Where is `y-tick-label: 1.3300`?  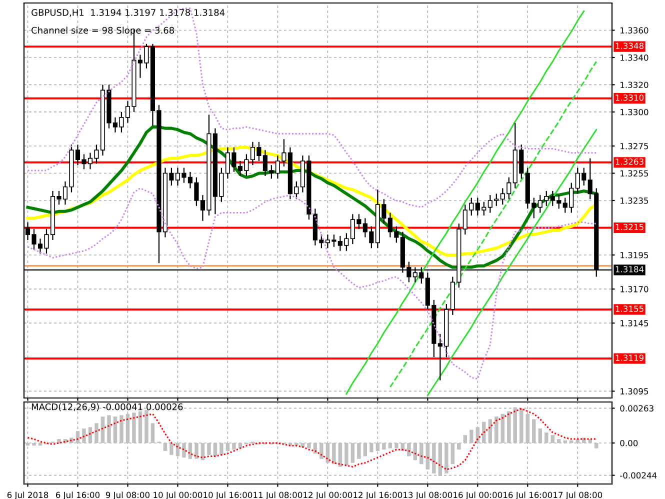
y-tick-label: 1.3300 is located at coordinates (634, 112).